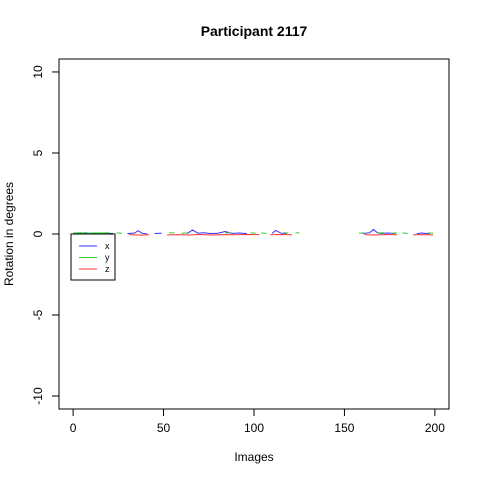 This screenshot has height=480, width=480. I want to click on legend-label-y: y, so click(107, 258).